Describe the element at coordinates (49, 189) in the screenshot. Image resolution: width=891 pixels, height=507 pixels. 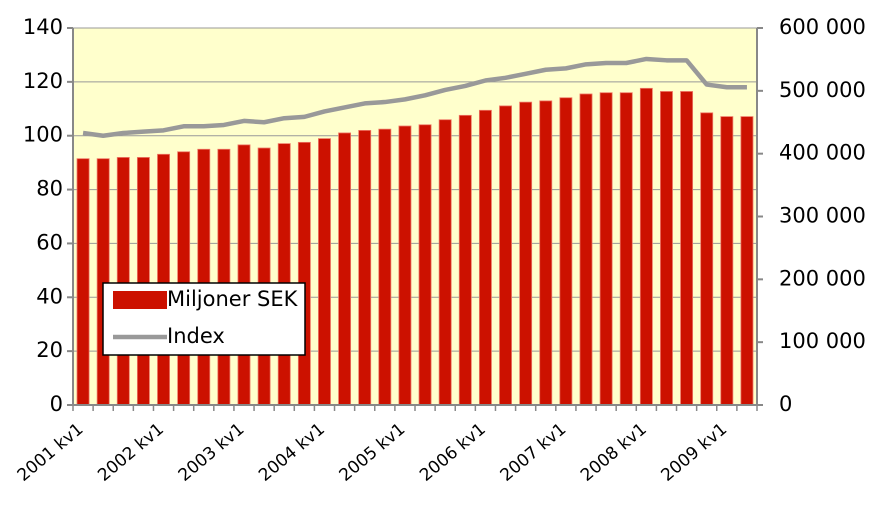
I see `y-tick-label: 80` at that location.